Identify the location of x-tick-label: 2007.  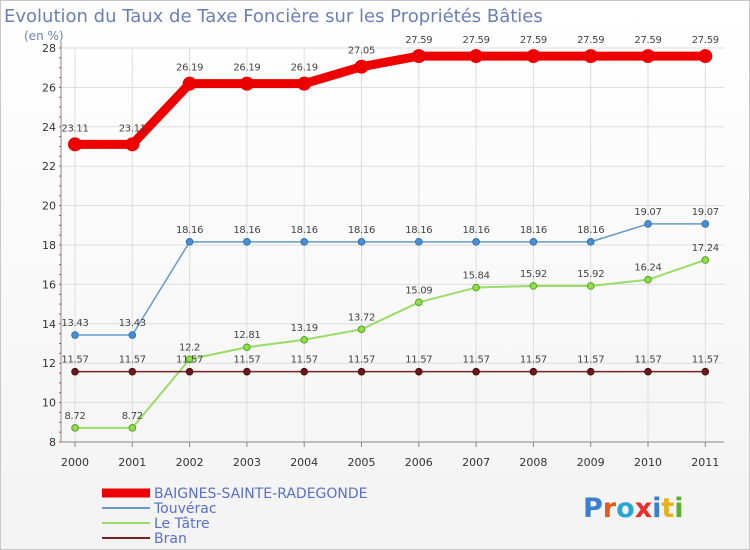
(476, 462).